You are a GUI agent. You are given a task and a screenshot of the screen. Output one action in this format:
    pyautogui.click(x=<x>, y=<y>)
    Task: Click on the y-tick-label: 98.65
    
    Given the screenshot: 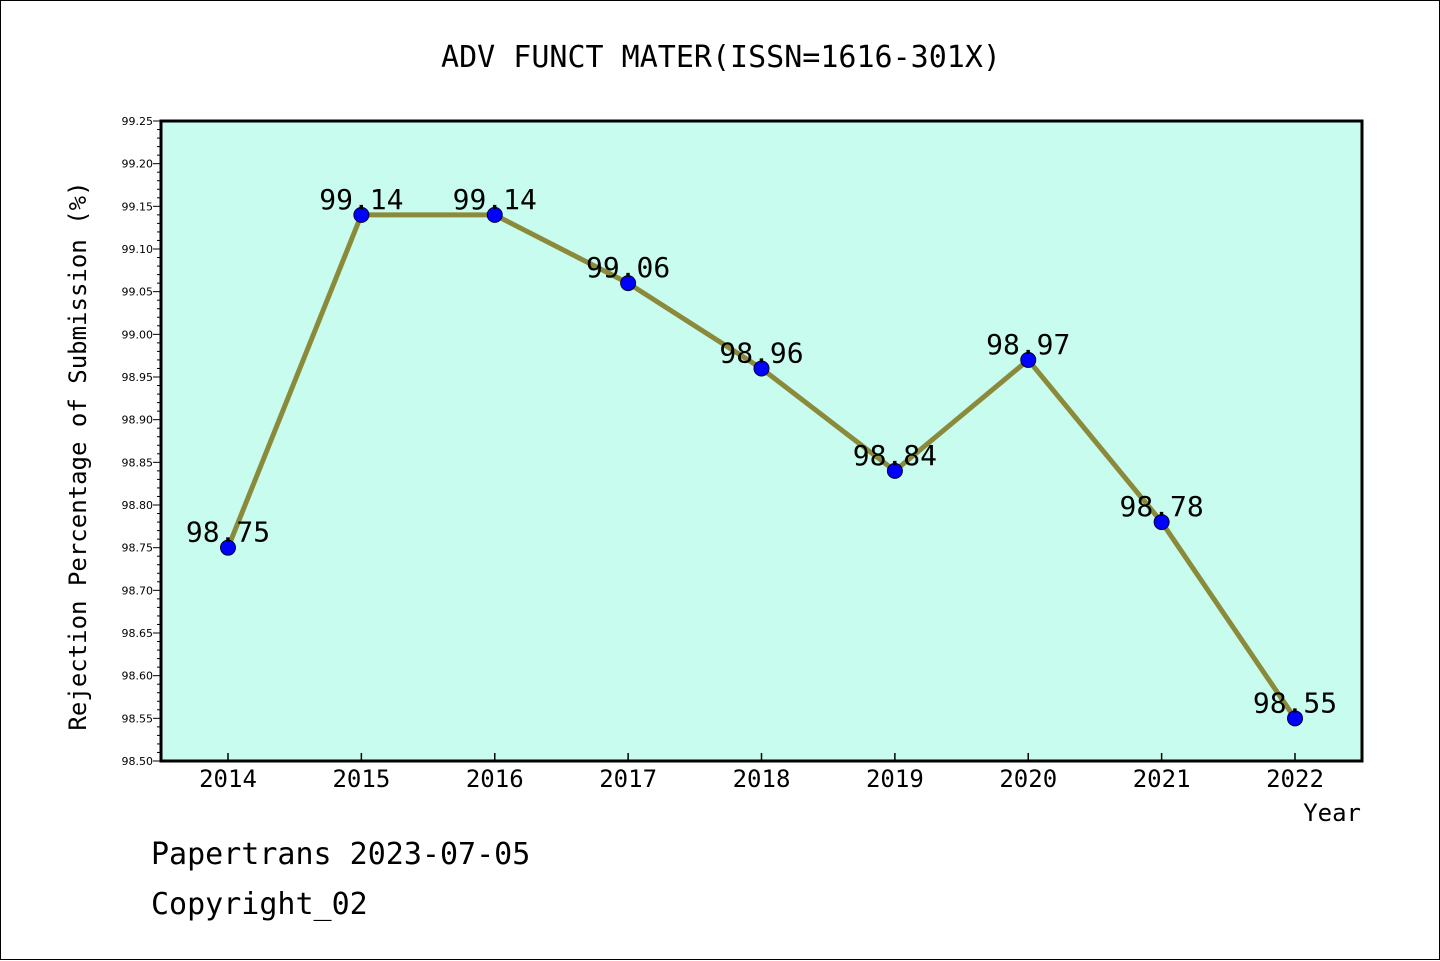 What is the action you would take?
    pyautogui.click(x=138, y=633)
    